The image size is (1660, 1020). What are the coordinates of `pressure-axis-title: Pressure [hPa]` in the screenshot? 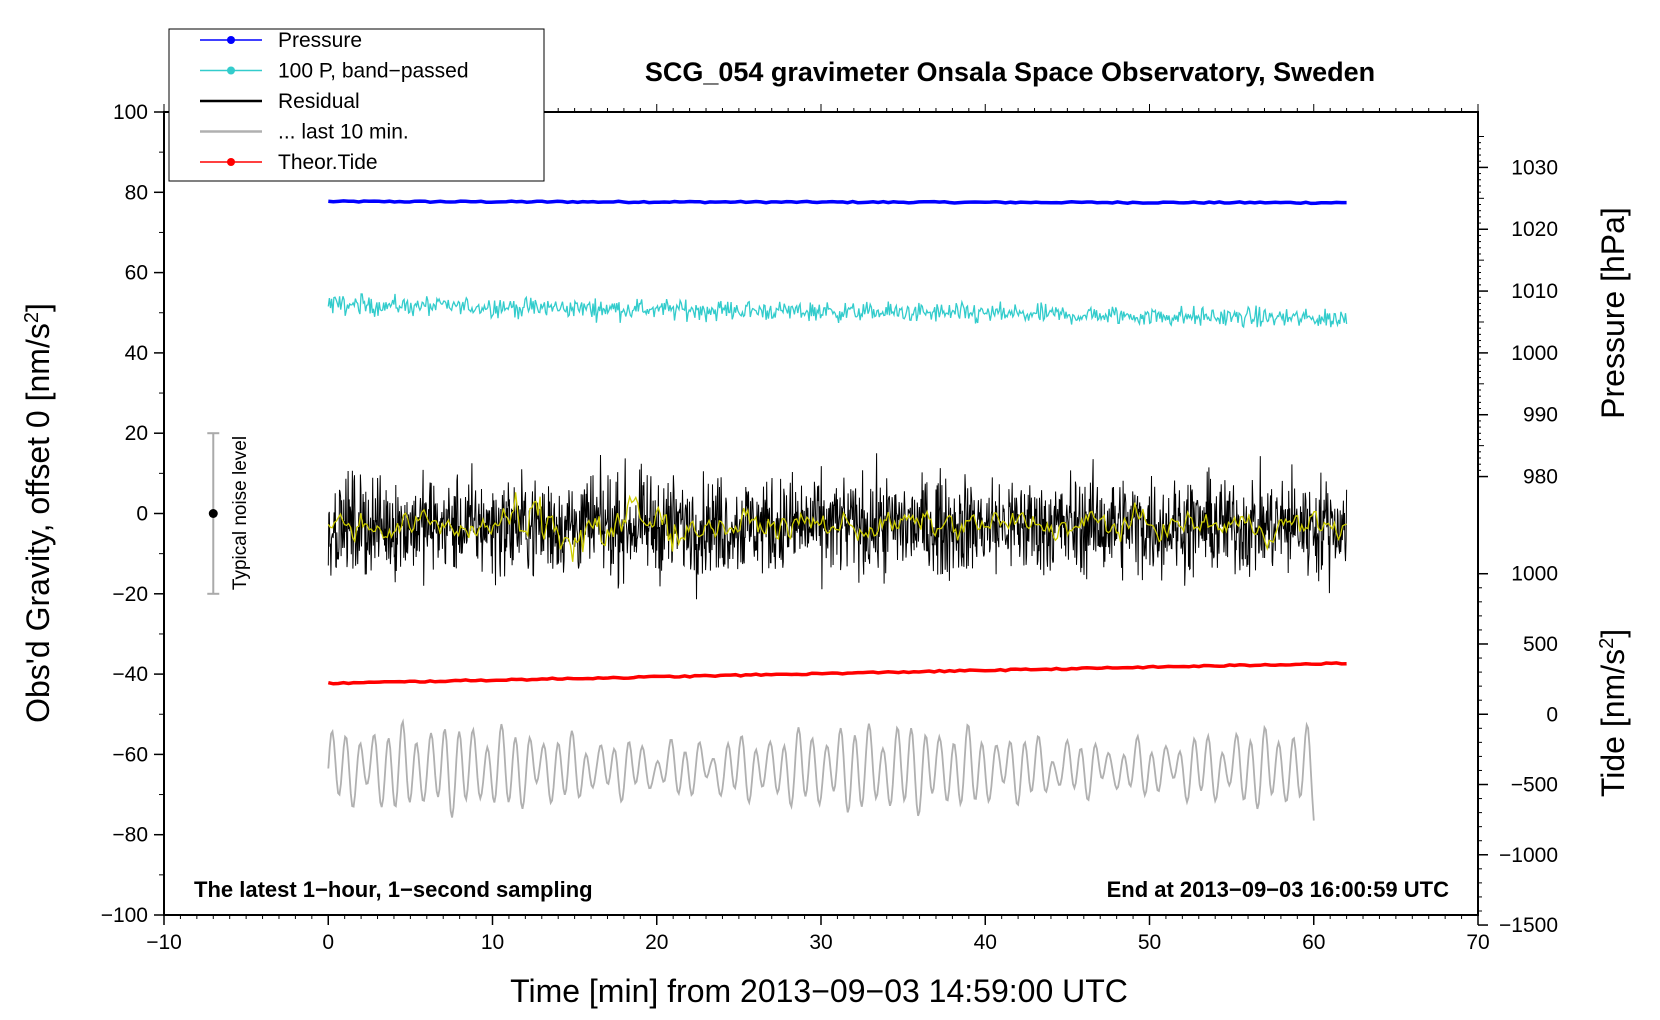 It's located at (1613, 313).